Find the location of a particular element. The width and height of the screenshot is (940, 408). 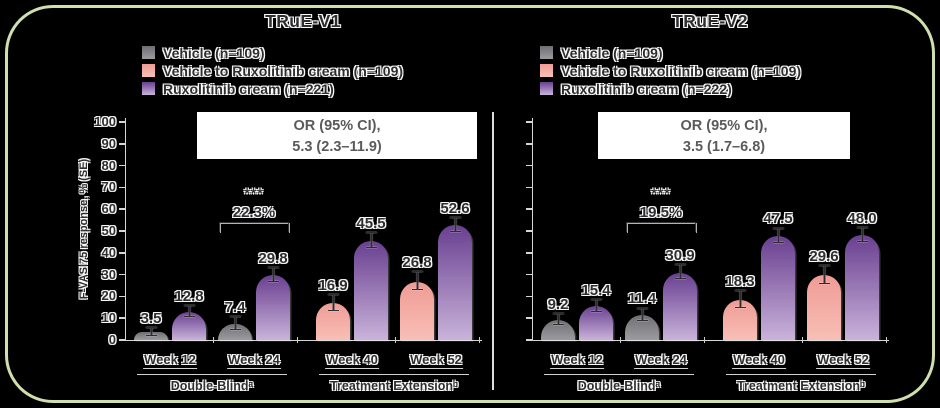

bar-value-label: 29.6 is located at coordinates (824, 256).